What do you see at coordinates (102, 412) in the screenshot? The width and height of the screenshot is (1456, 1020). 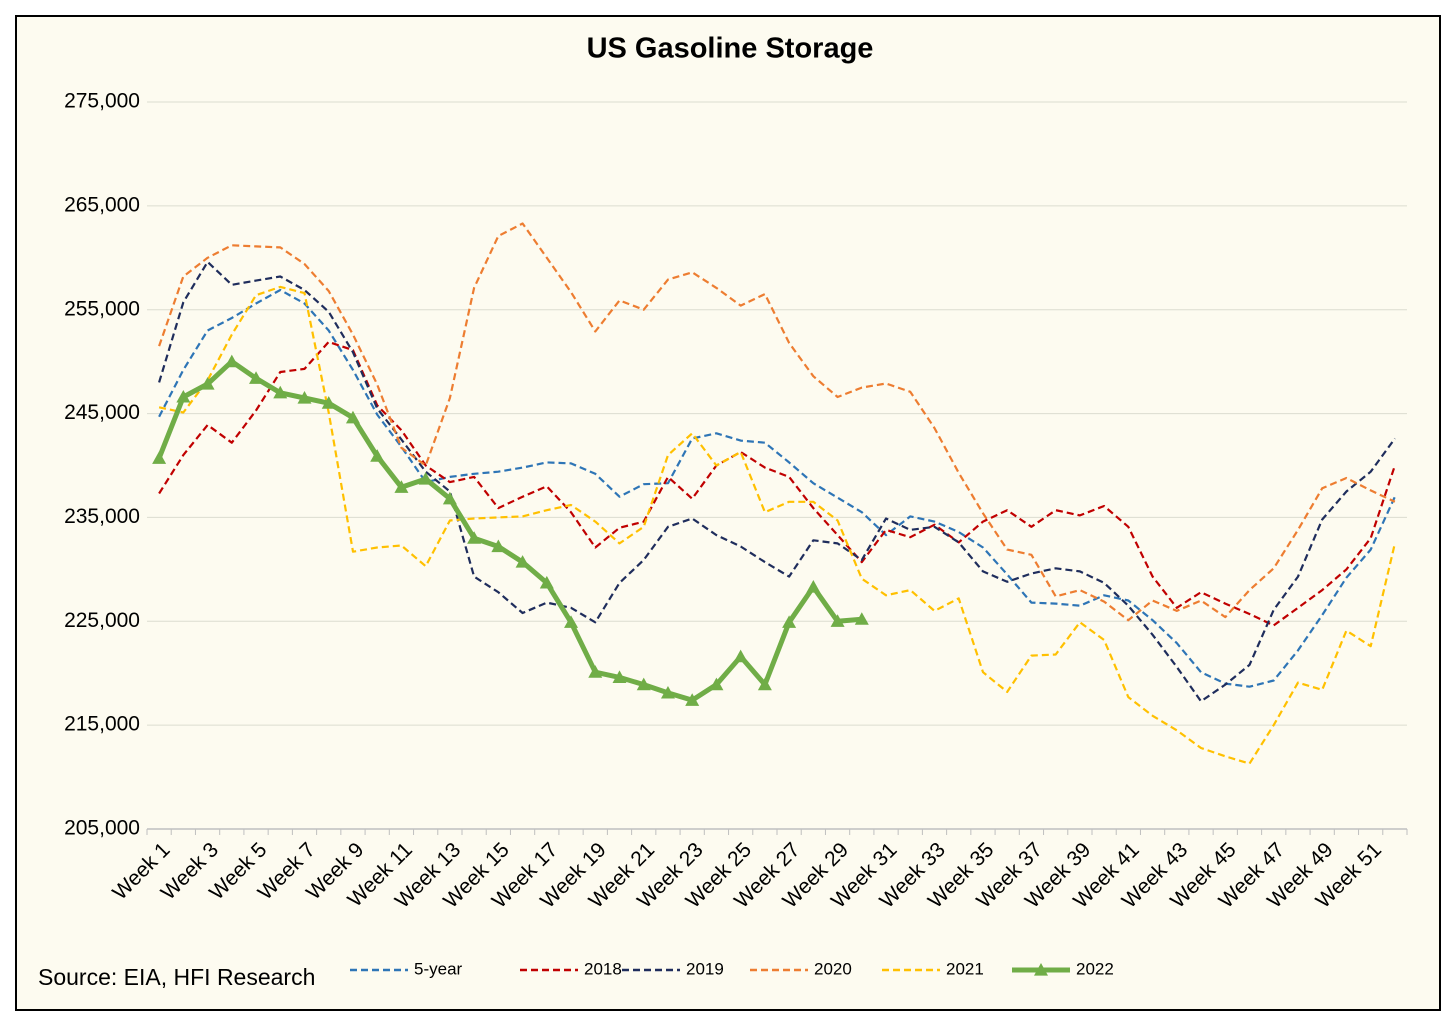 I see `y-tick-label: 245,000` at bounding box center [102, 412].